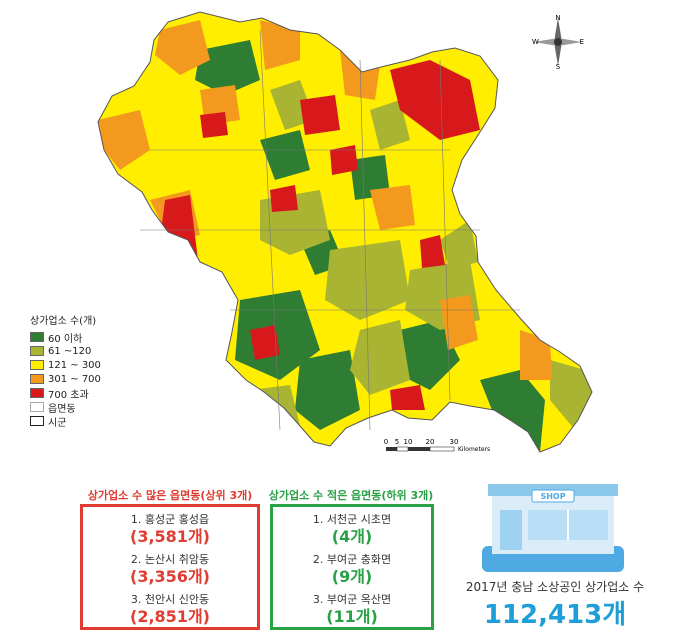 This screenshot has height=636, width=700. I want to click on item-name: 2. 논산시 취암동, so click(170, 559).